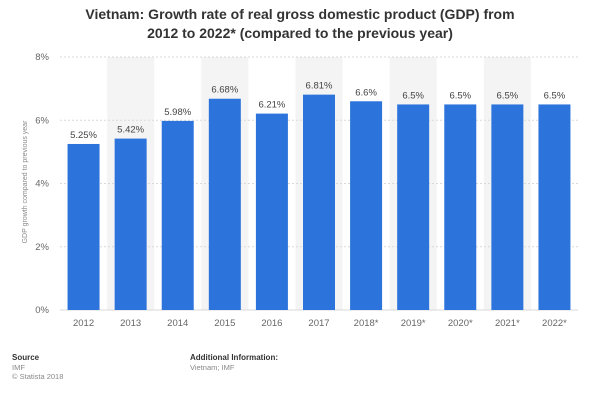 The height and width of the screenshot is (400, 600). Describe the element at coordinates (130, 323) in the screenshot. I see `x-tick-label: 2013` at that location.